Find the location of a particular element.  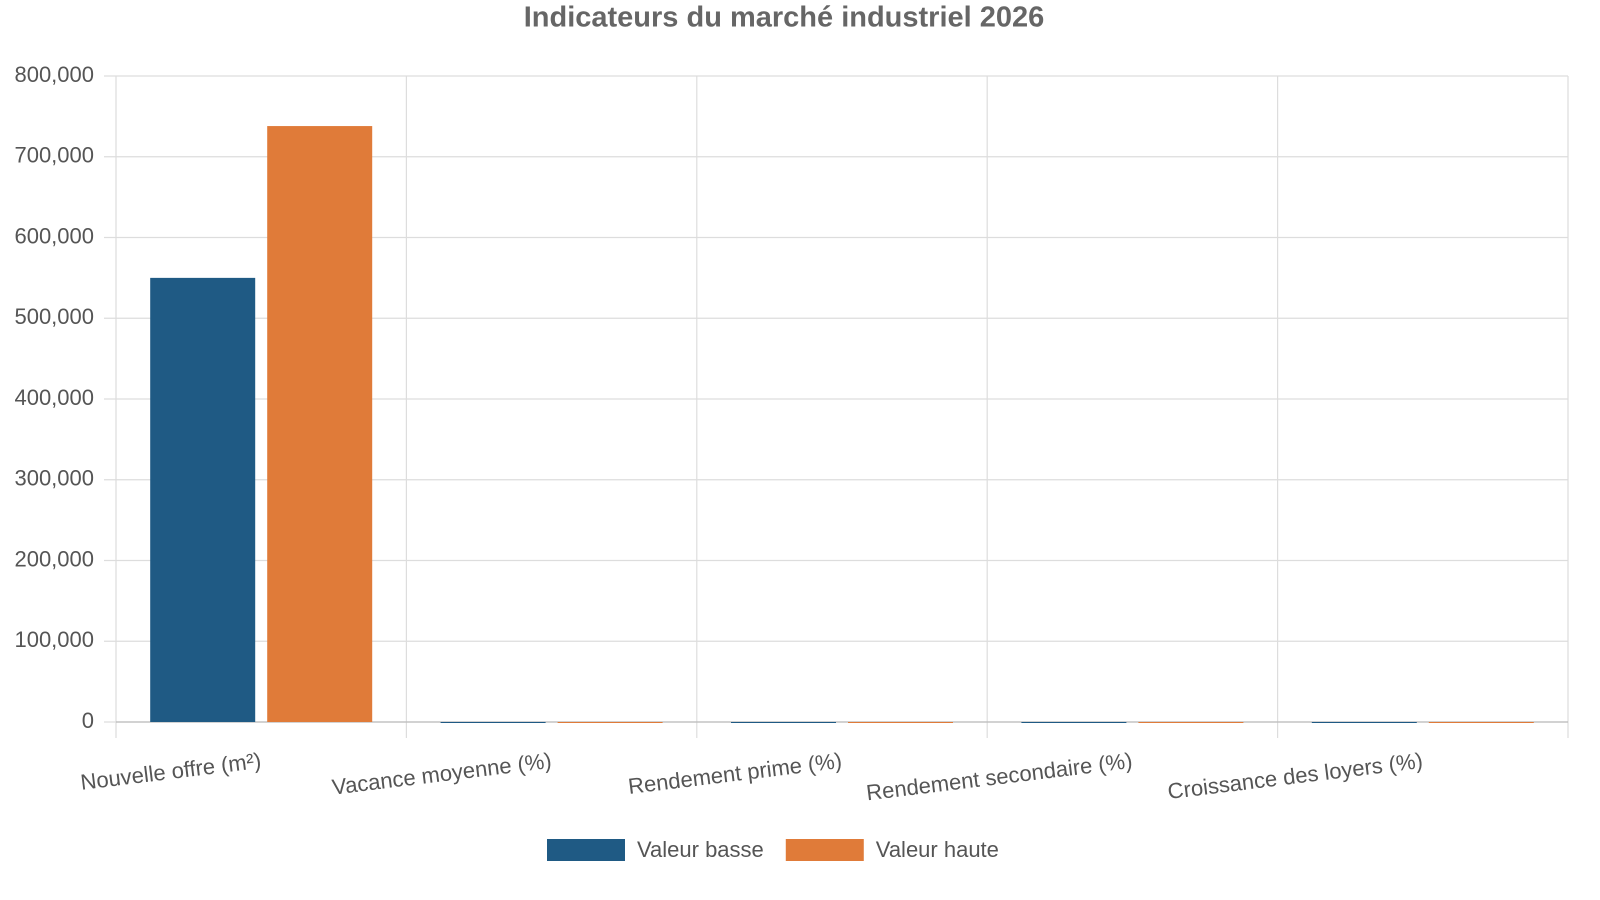

y-tick-label: 800,000 is located at coordinates (54, 74).